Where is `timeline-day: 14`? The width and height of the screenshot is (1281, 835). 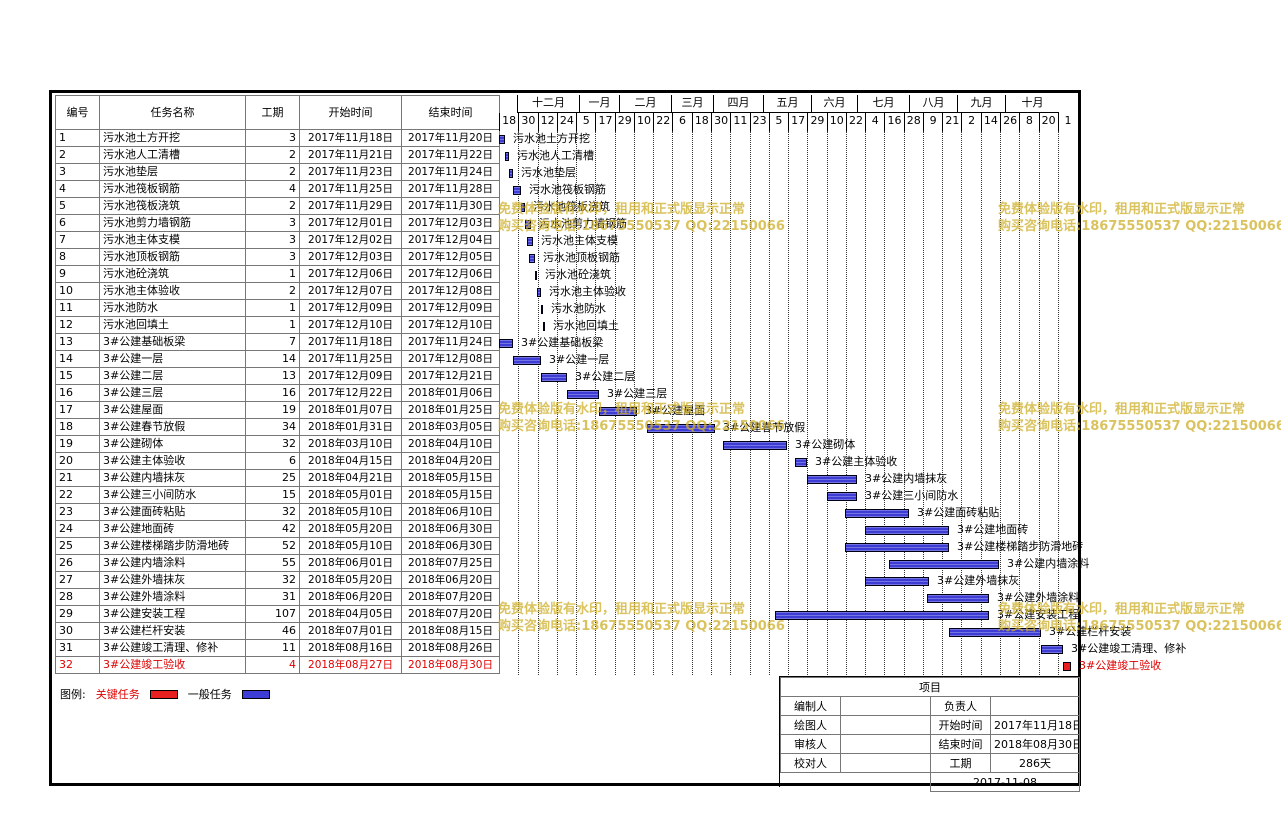
timeline-day: 14 is located at coordinates (990, 122).